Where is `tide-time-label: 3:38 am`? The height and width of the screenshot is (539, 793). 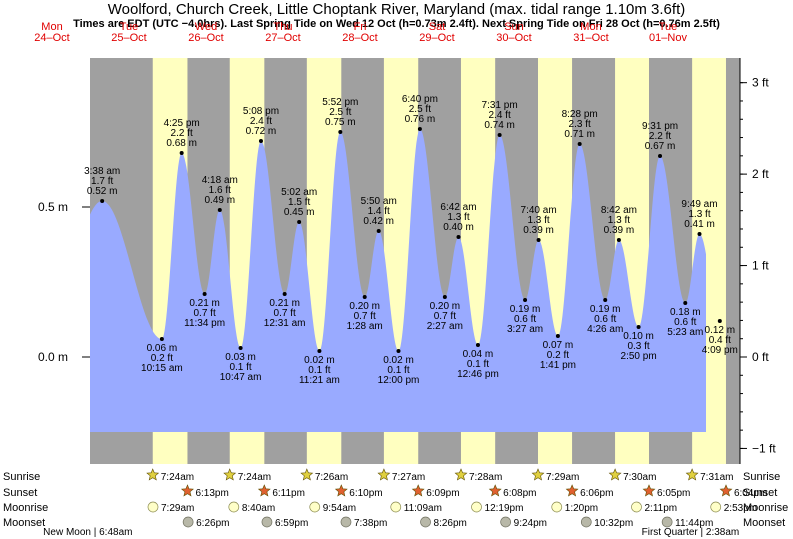 tide-time-label: 3:38 am is located at coordinates (102, 171).